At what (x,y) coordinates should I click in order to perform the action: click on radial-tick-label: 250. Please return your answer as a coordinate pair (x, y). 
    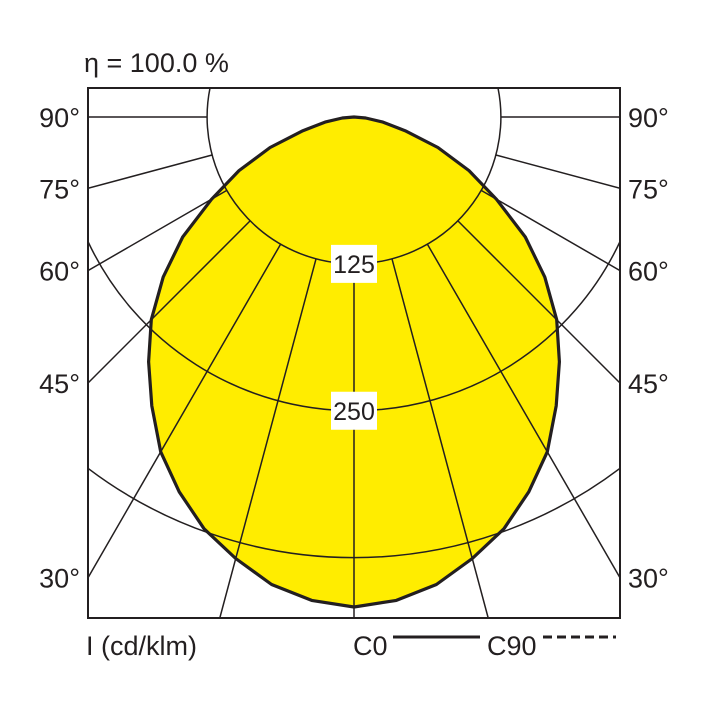
    Looking at the image, I should click on (354, 412).